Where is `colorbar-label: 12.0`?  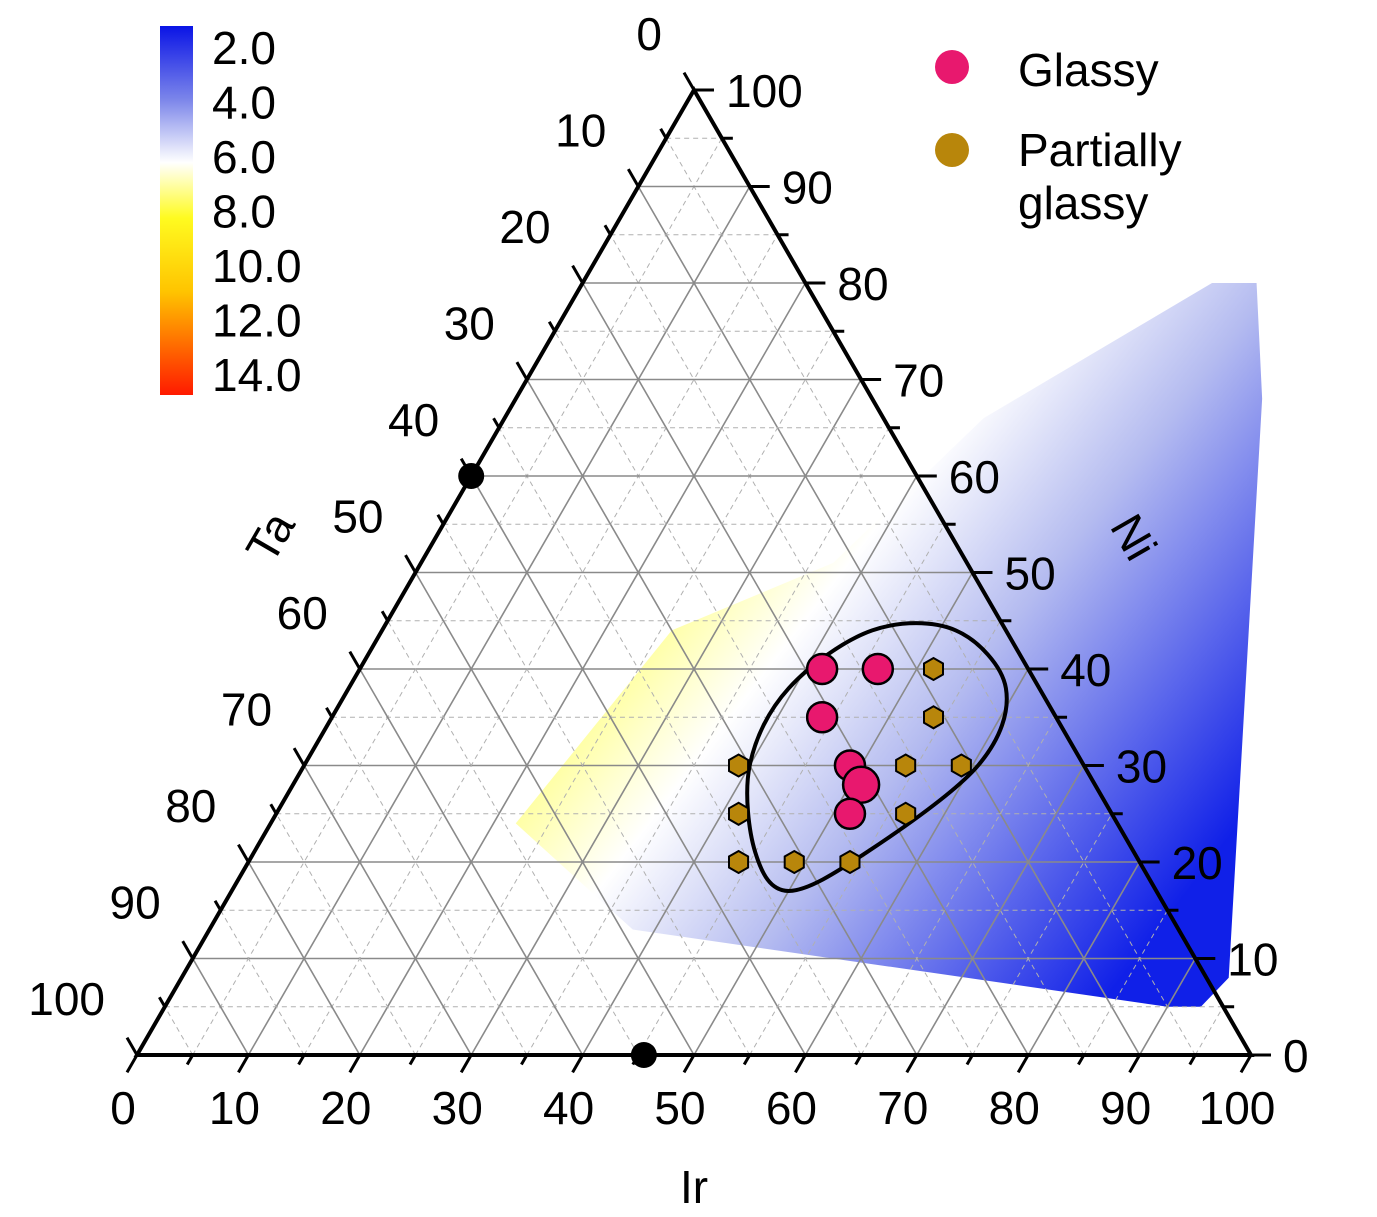
colorbar-label: 12.0 is located at coordinates (257, 321).